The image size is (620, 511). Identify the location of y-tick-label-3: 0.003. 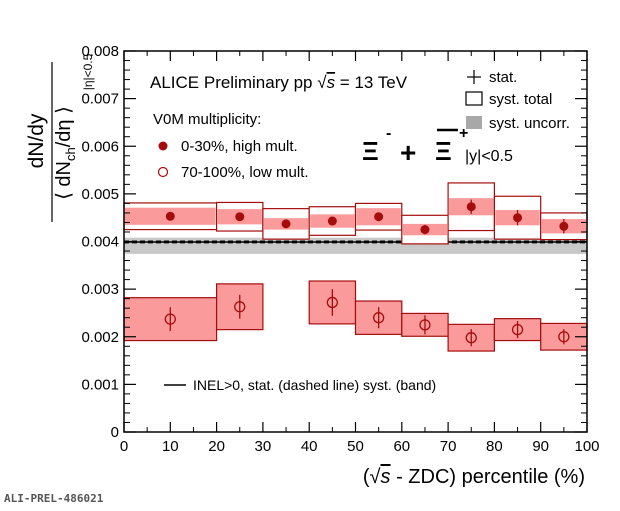
(100, 289).